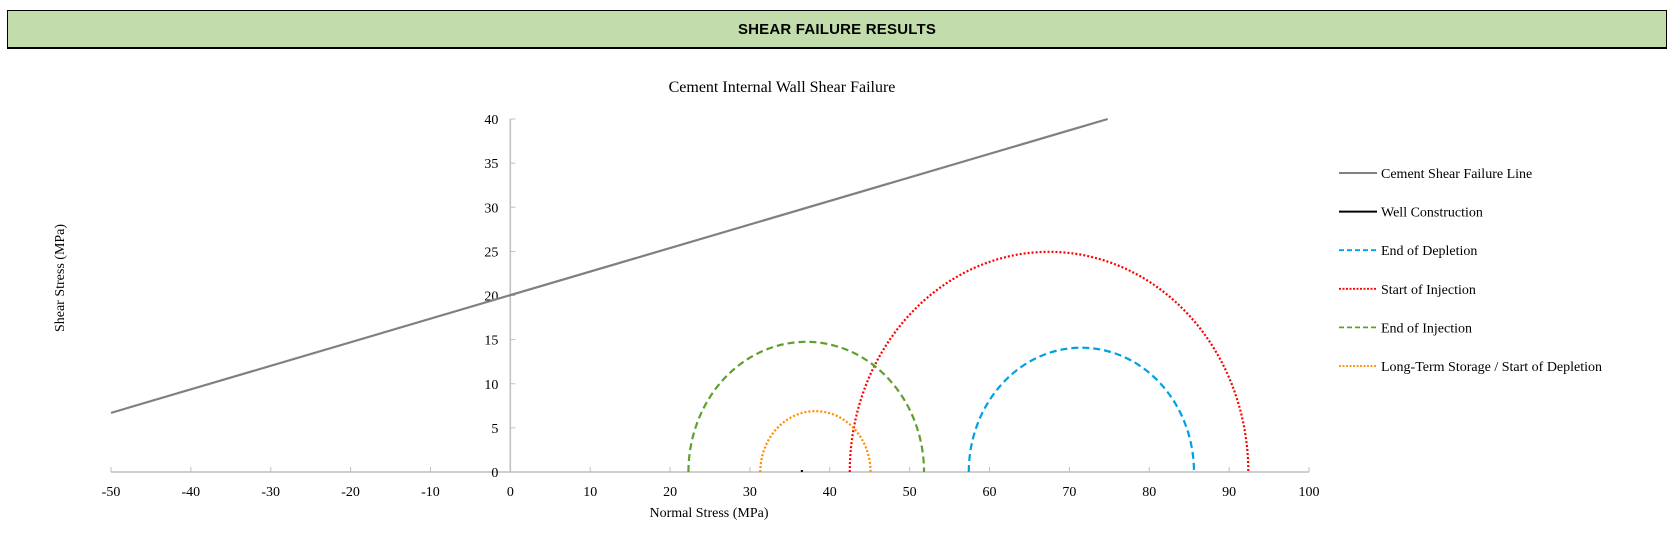  I want to click on results-header-banner: SHEAR FAILURE RESULTS, so click(837, 29).